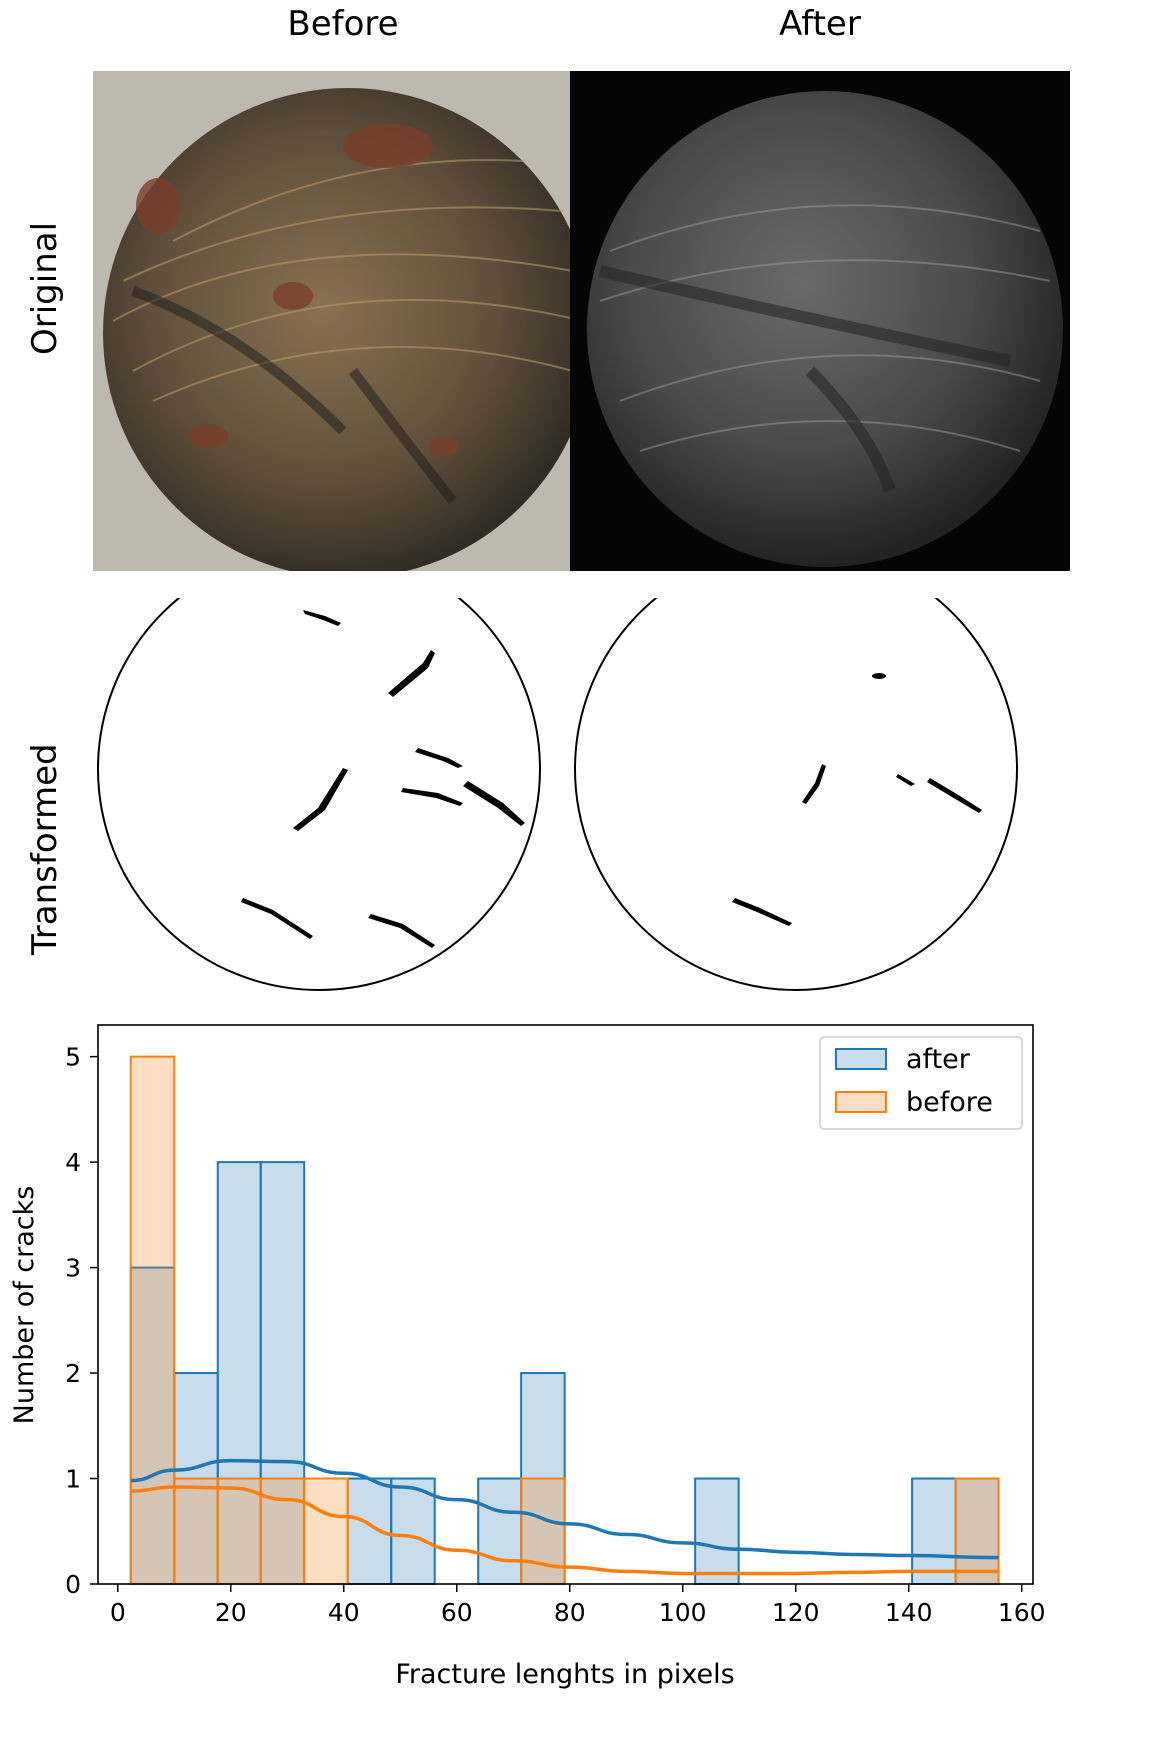 The image size is (1150, 1740). Describe the element at coordinates (796, 1612) in the screenshot. I see `x-tick-label: 120` at that location.